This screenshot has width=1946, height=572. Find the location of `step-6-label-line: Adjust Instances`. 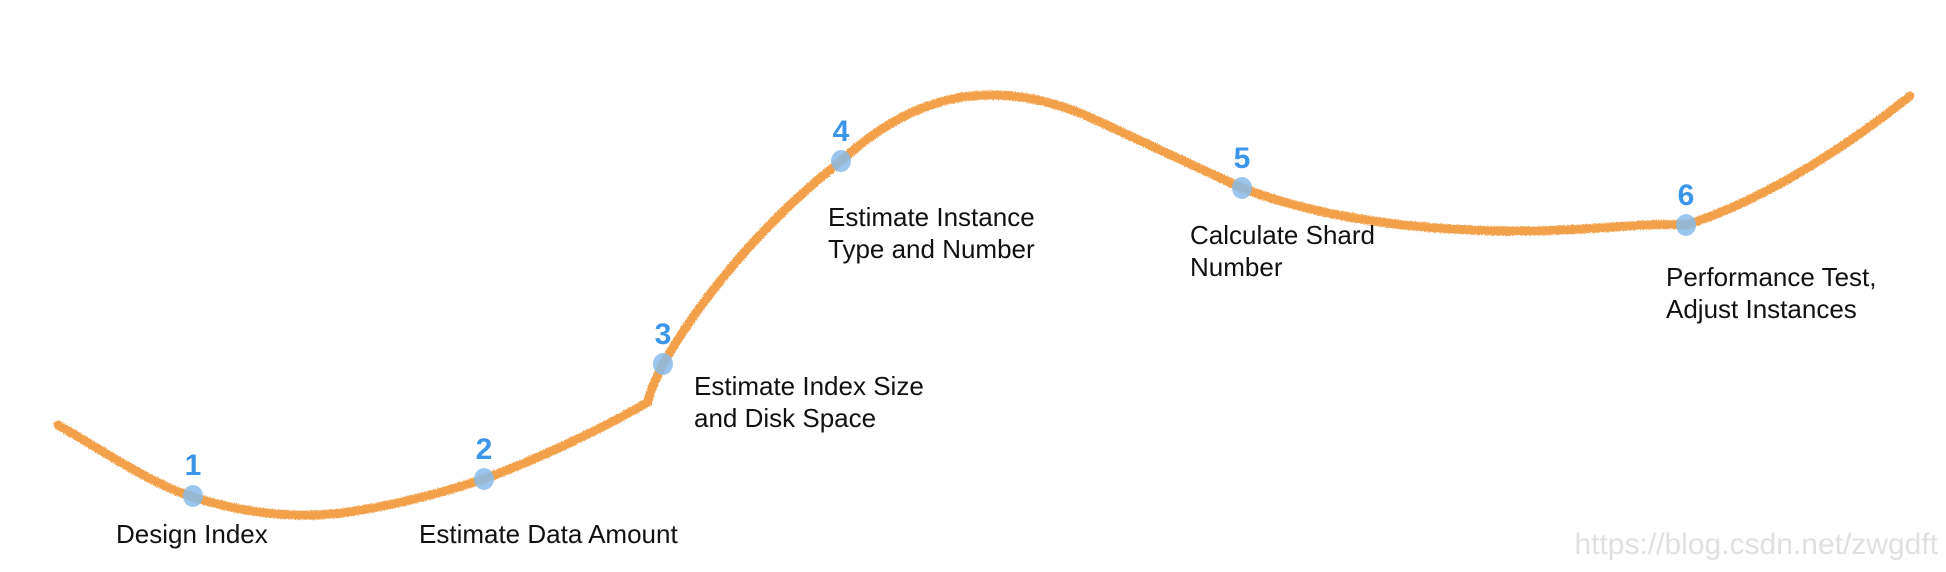

step-6-label-line: Adjust Instances is located at coordinates (1761, 309).